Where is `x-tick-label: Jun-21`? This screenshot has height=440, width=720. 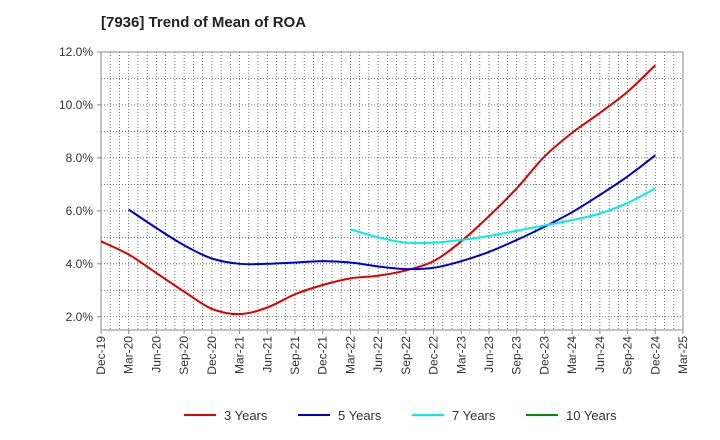
x-tick-label: Jun-21 is located at coordinates (267, 354).